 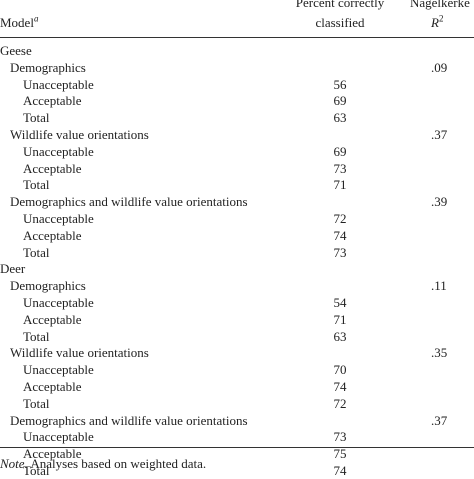 I want to click on percent-value: 54, so click(x=340, y=302).